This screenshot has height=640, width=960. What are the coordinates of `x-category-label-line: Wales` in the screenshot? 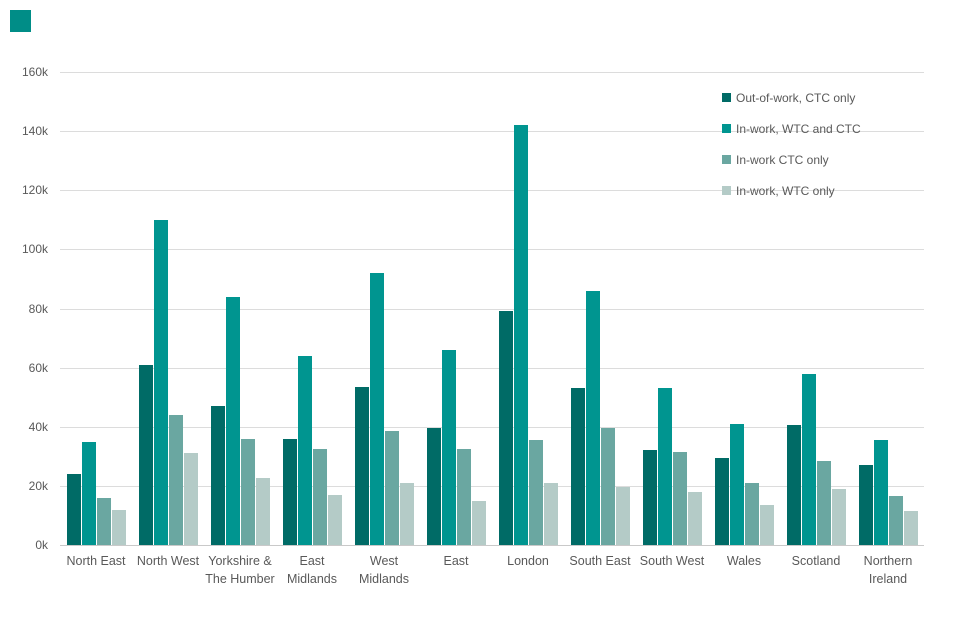 It's located at (744, 561).